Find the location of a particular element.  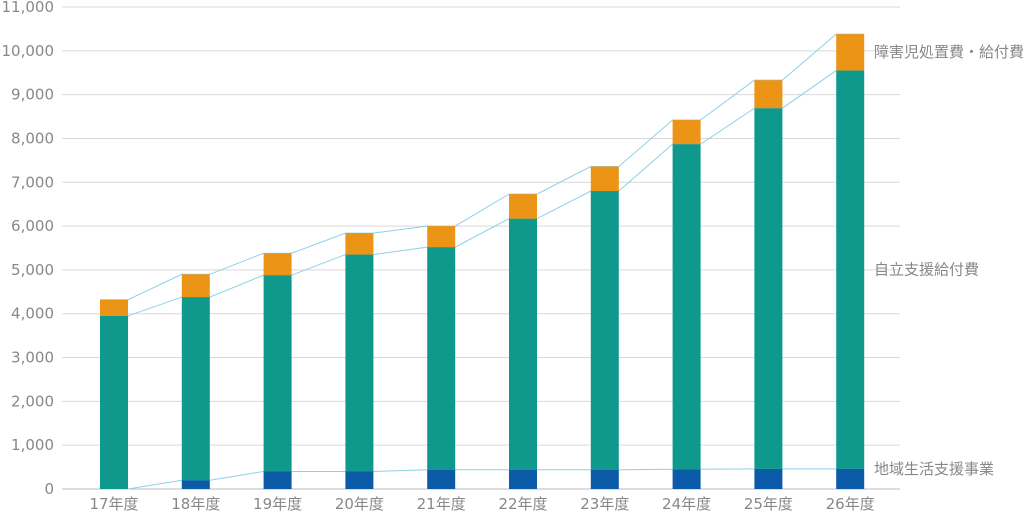

y-tick-label: 7,000 is located at coordinates (32, 182).